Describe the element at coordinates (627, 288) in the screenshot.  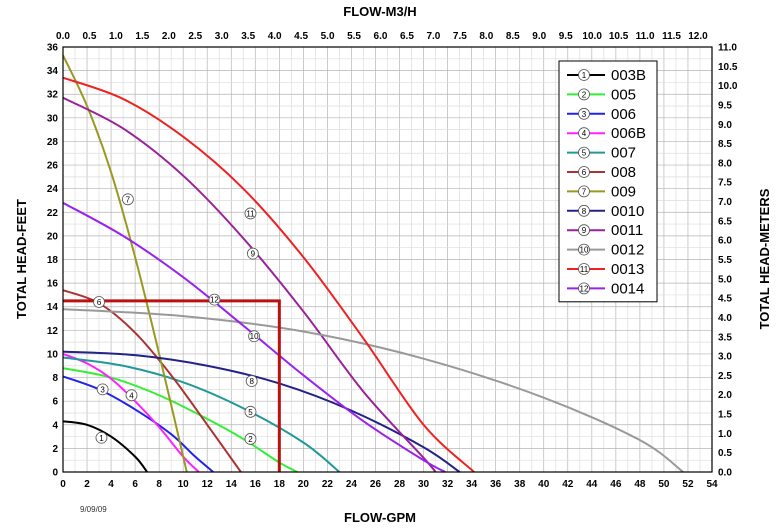
I see `legend-label: 0014` at that location.